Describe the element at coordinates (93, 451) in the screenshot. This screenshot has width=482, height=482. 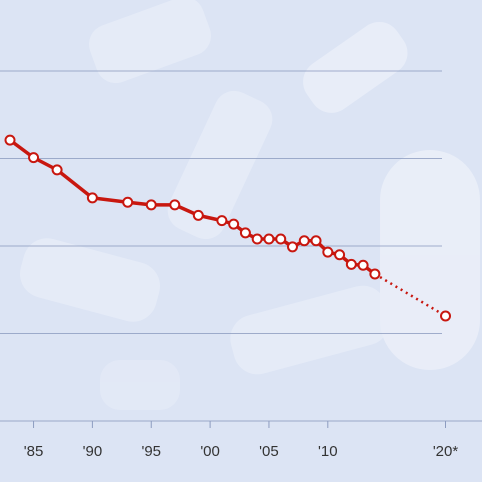
I see `x-tick-label: '90` at that location.